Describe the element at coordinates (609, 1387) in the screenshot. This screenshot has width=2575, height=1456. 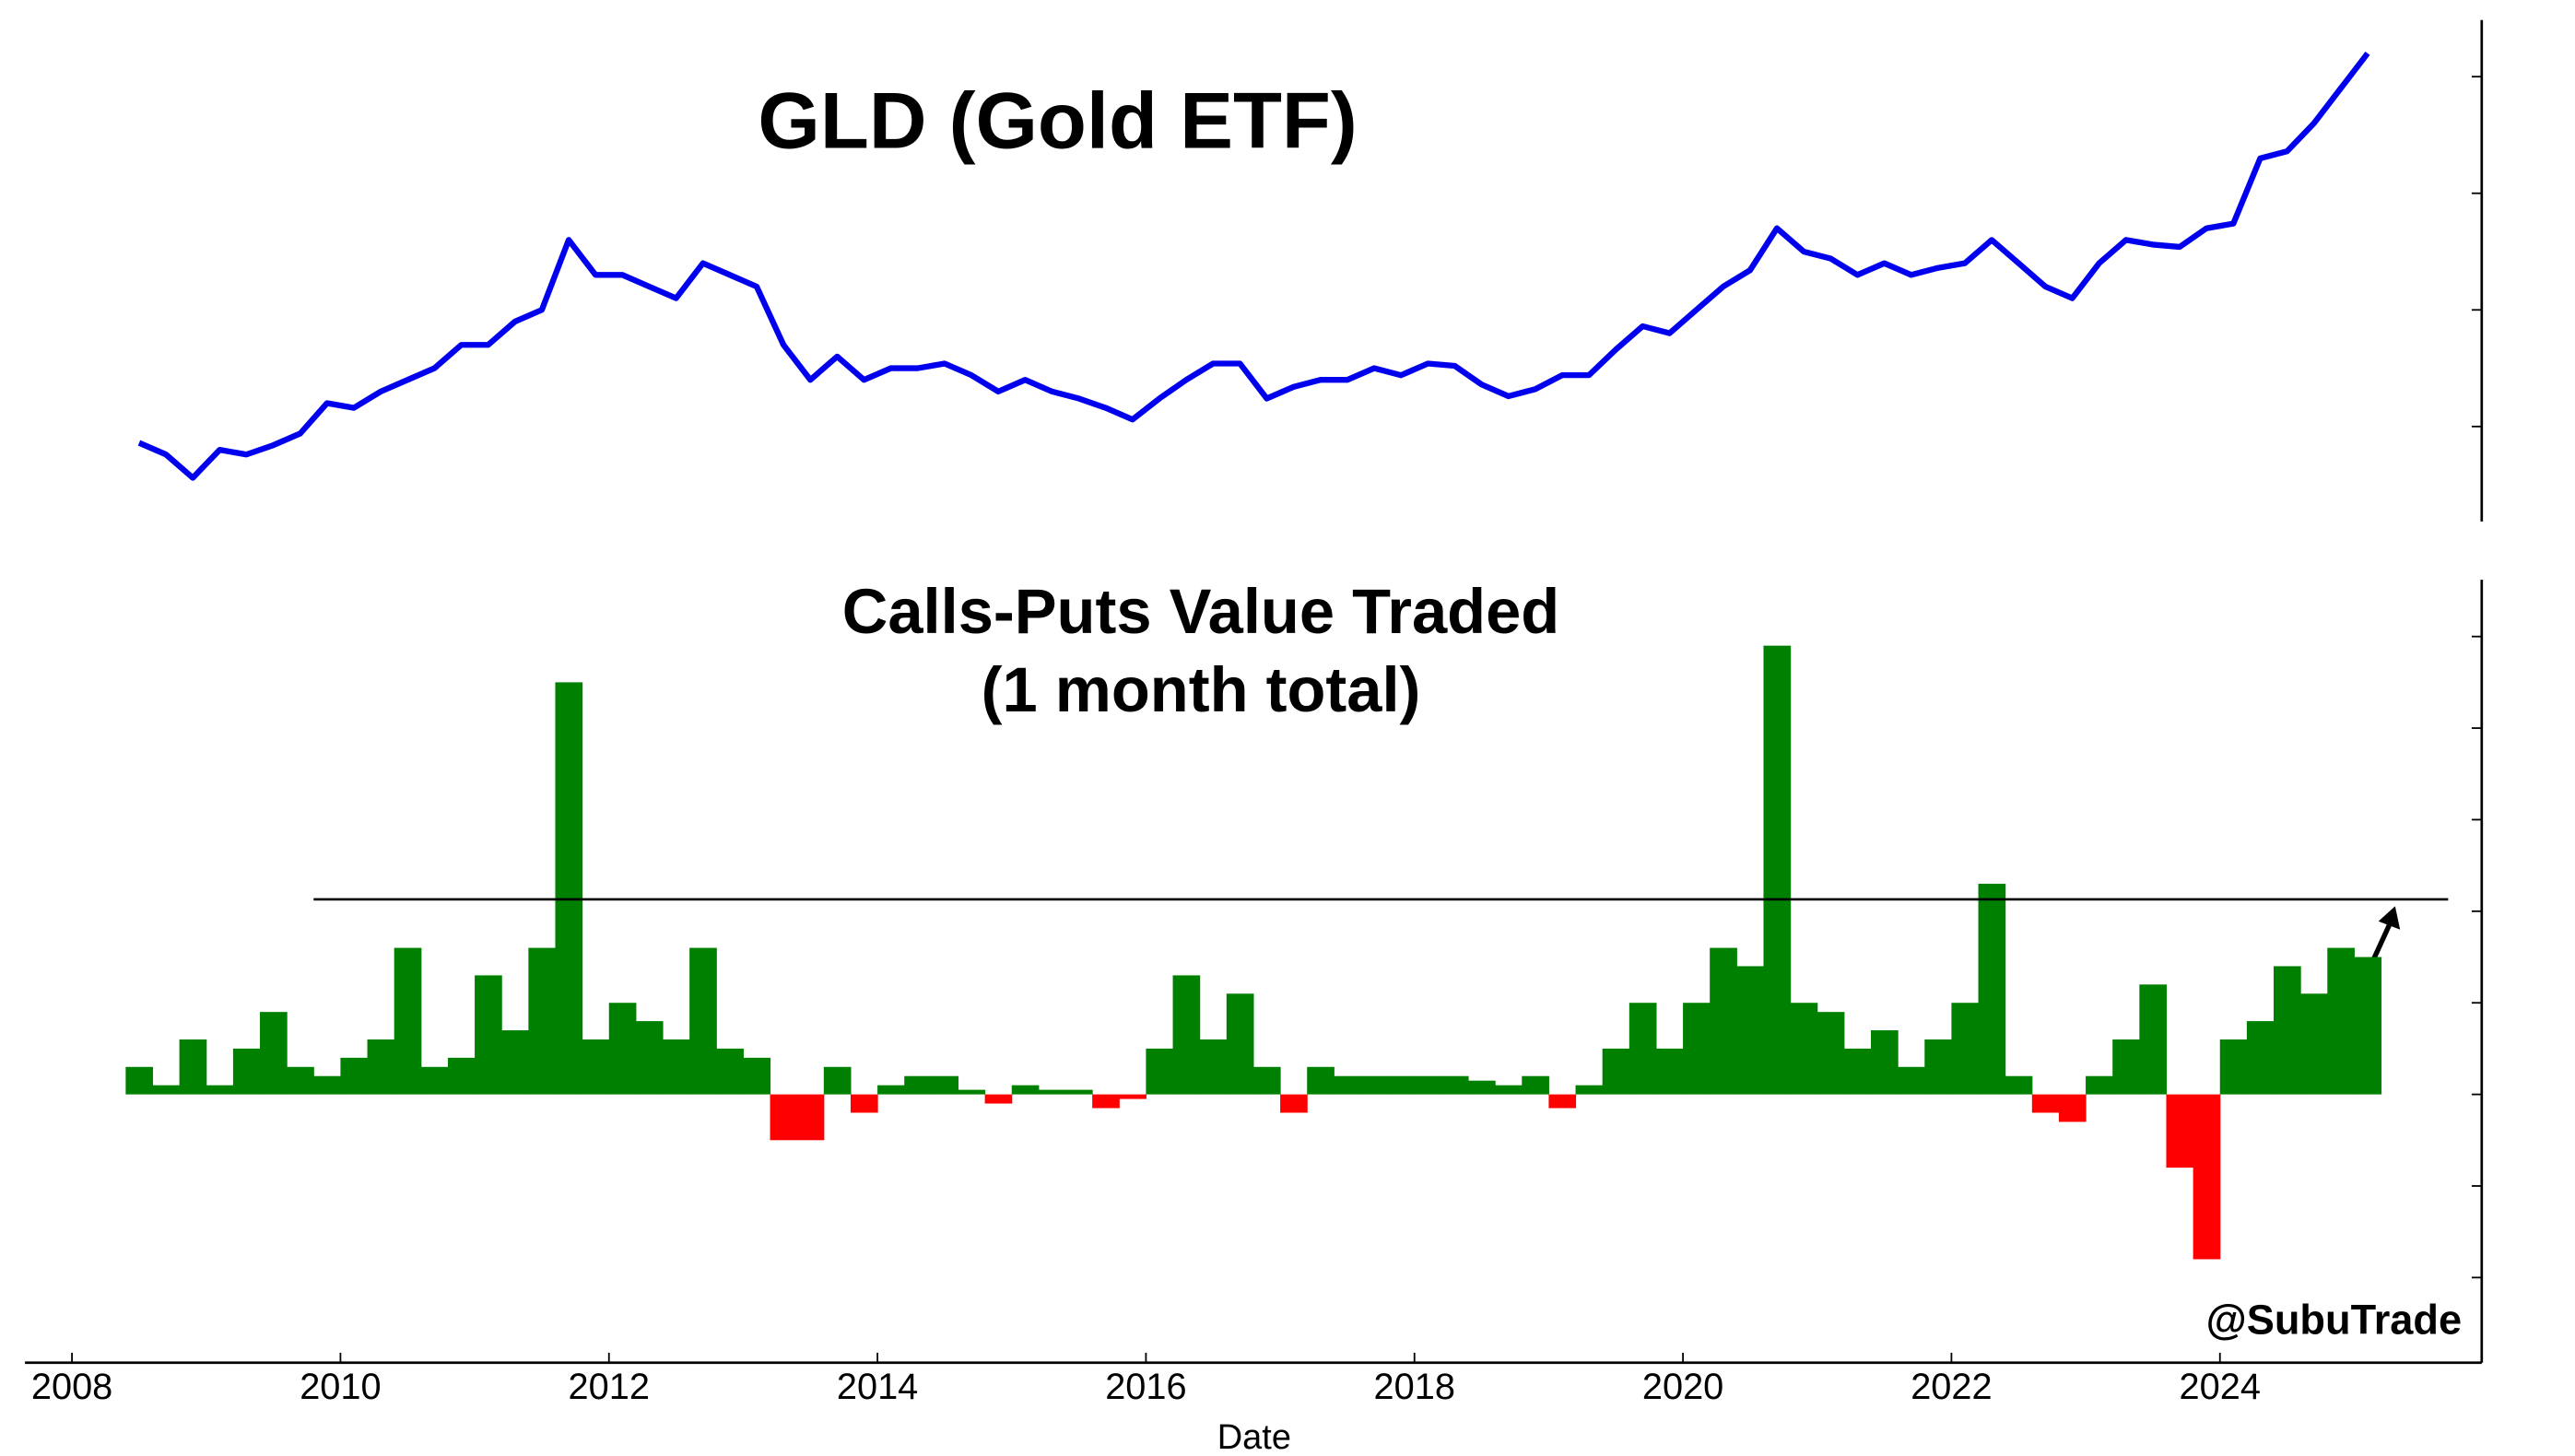
I see `x-tick-label: 2012` at that location.